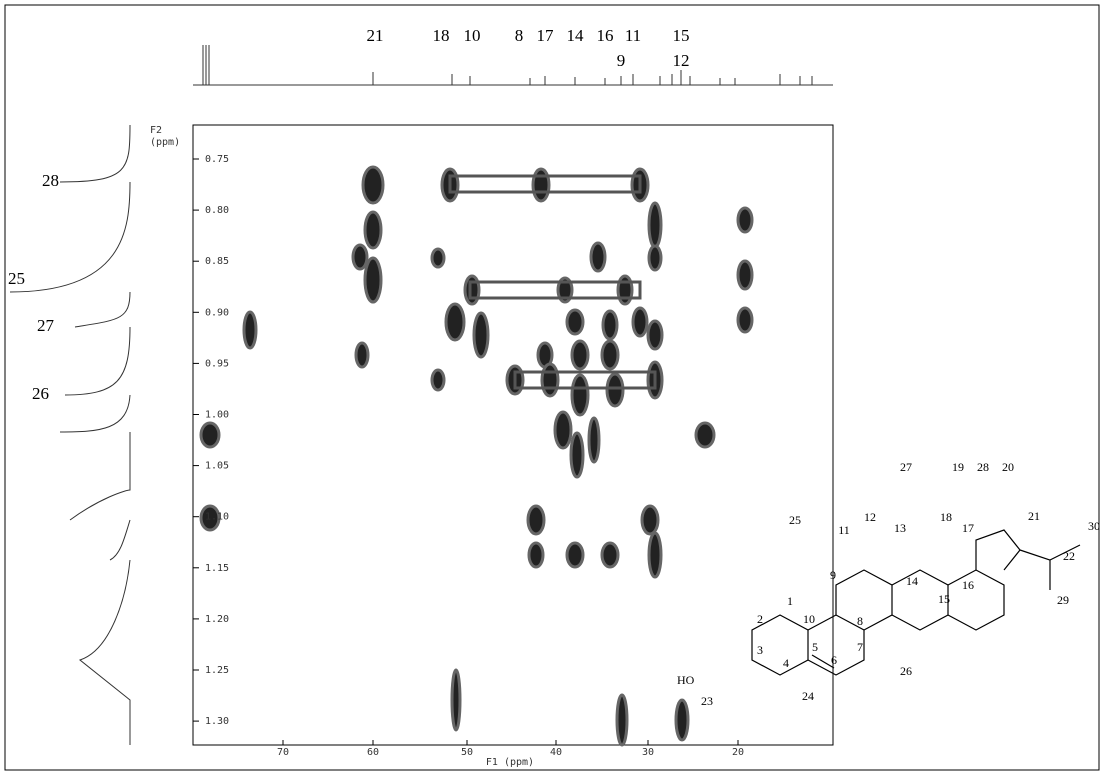  What do you see at coordinates (870, 517) in the screenshot?
I see `atom-label: 12` at bounding box center [870, 517].